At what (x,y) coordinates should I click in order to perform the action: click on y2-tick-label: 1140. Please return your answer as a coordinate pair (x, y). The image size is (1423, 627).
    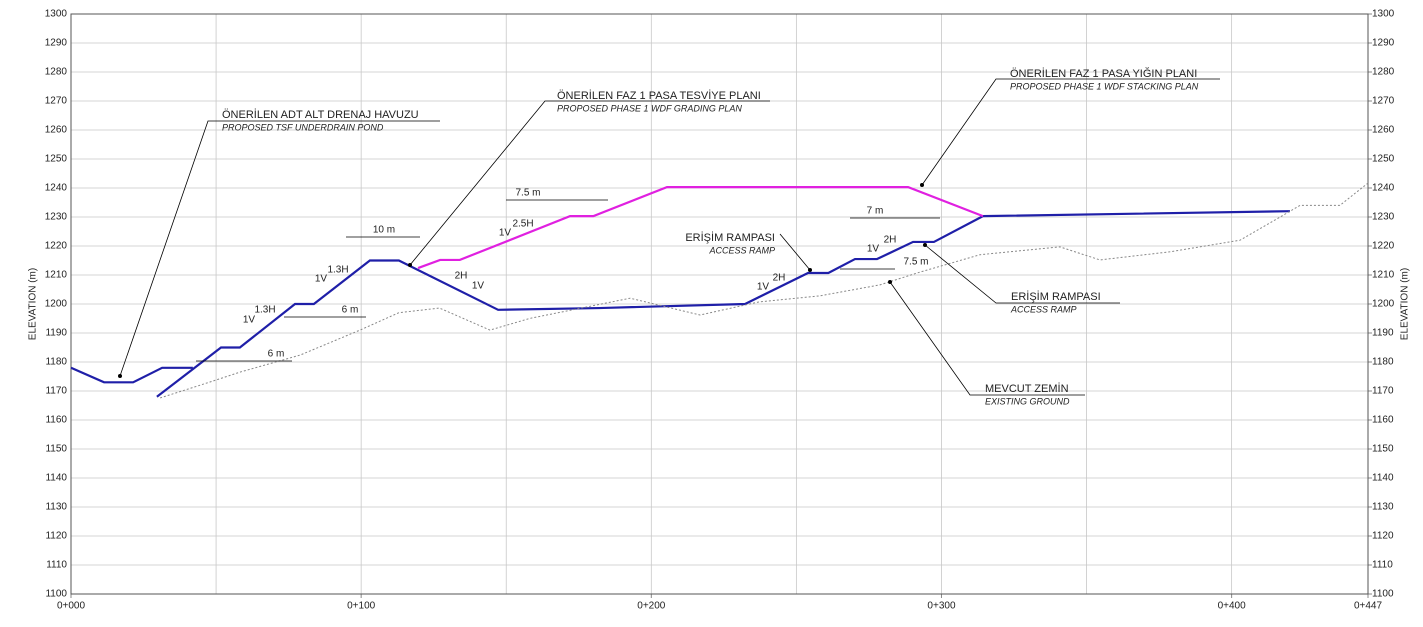
    Looking at the image, I should click on (1383, 478).